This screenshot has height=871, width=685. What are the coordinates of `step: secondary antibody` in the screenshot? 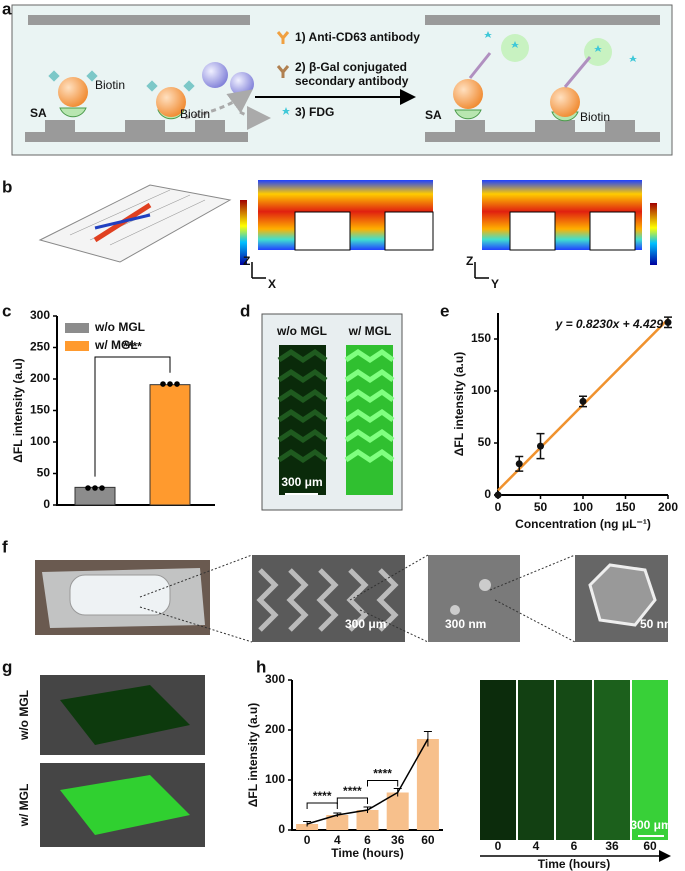 It's located at (352, 81).